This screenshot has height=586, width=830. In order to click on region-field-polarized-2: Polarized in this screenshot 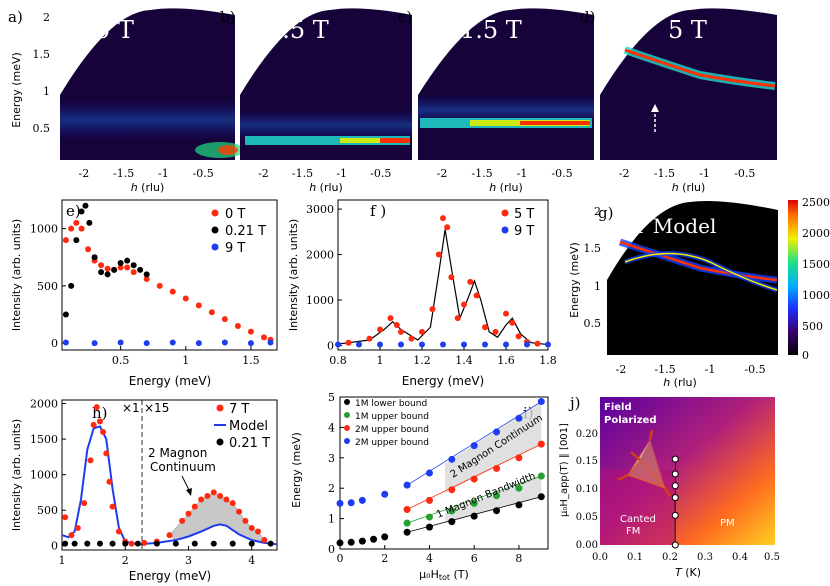, I will do `click(630, 420)`.